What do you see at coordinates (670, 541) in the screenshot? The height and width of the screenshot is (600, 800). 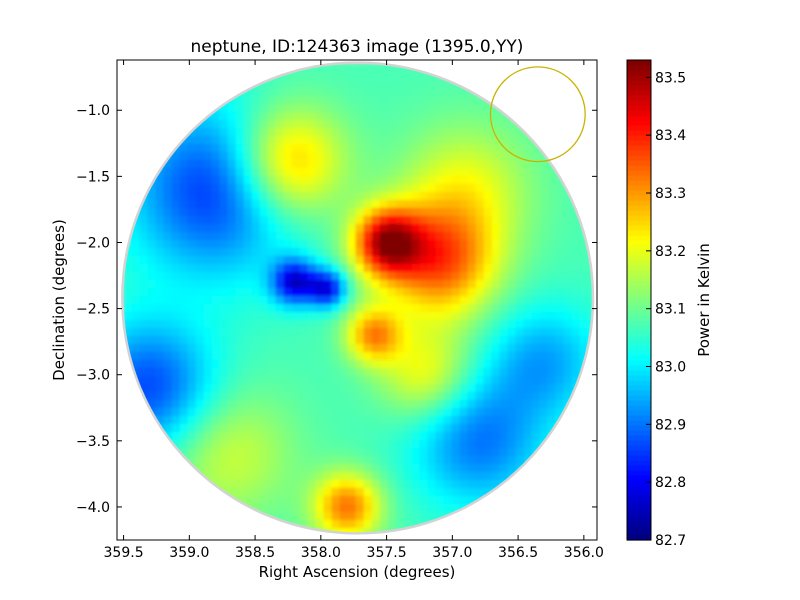 I see `colorbar-tick-label: 82.7` at bounding box center [670, 541].